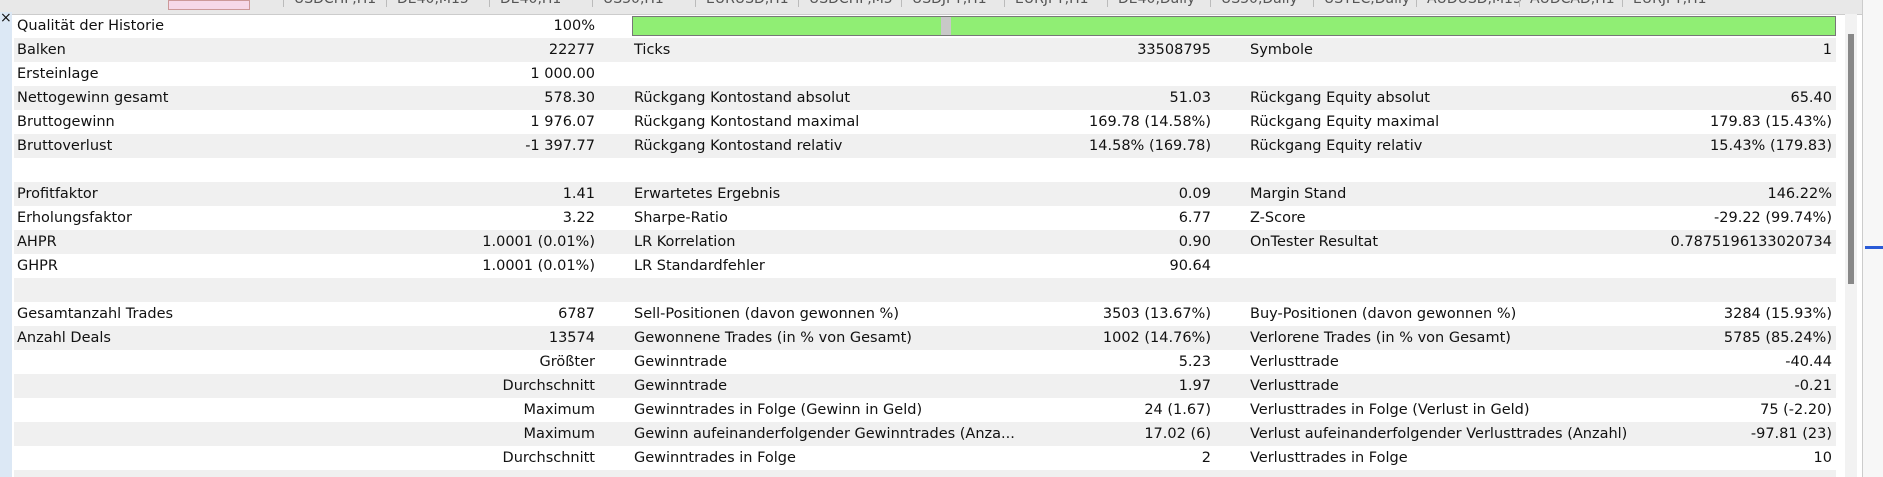 This screenshot has height=477, width=1883. Describe the element at coordinates (6, 244) in the screenshot. I see `left-edge` at that location.